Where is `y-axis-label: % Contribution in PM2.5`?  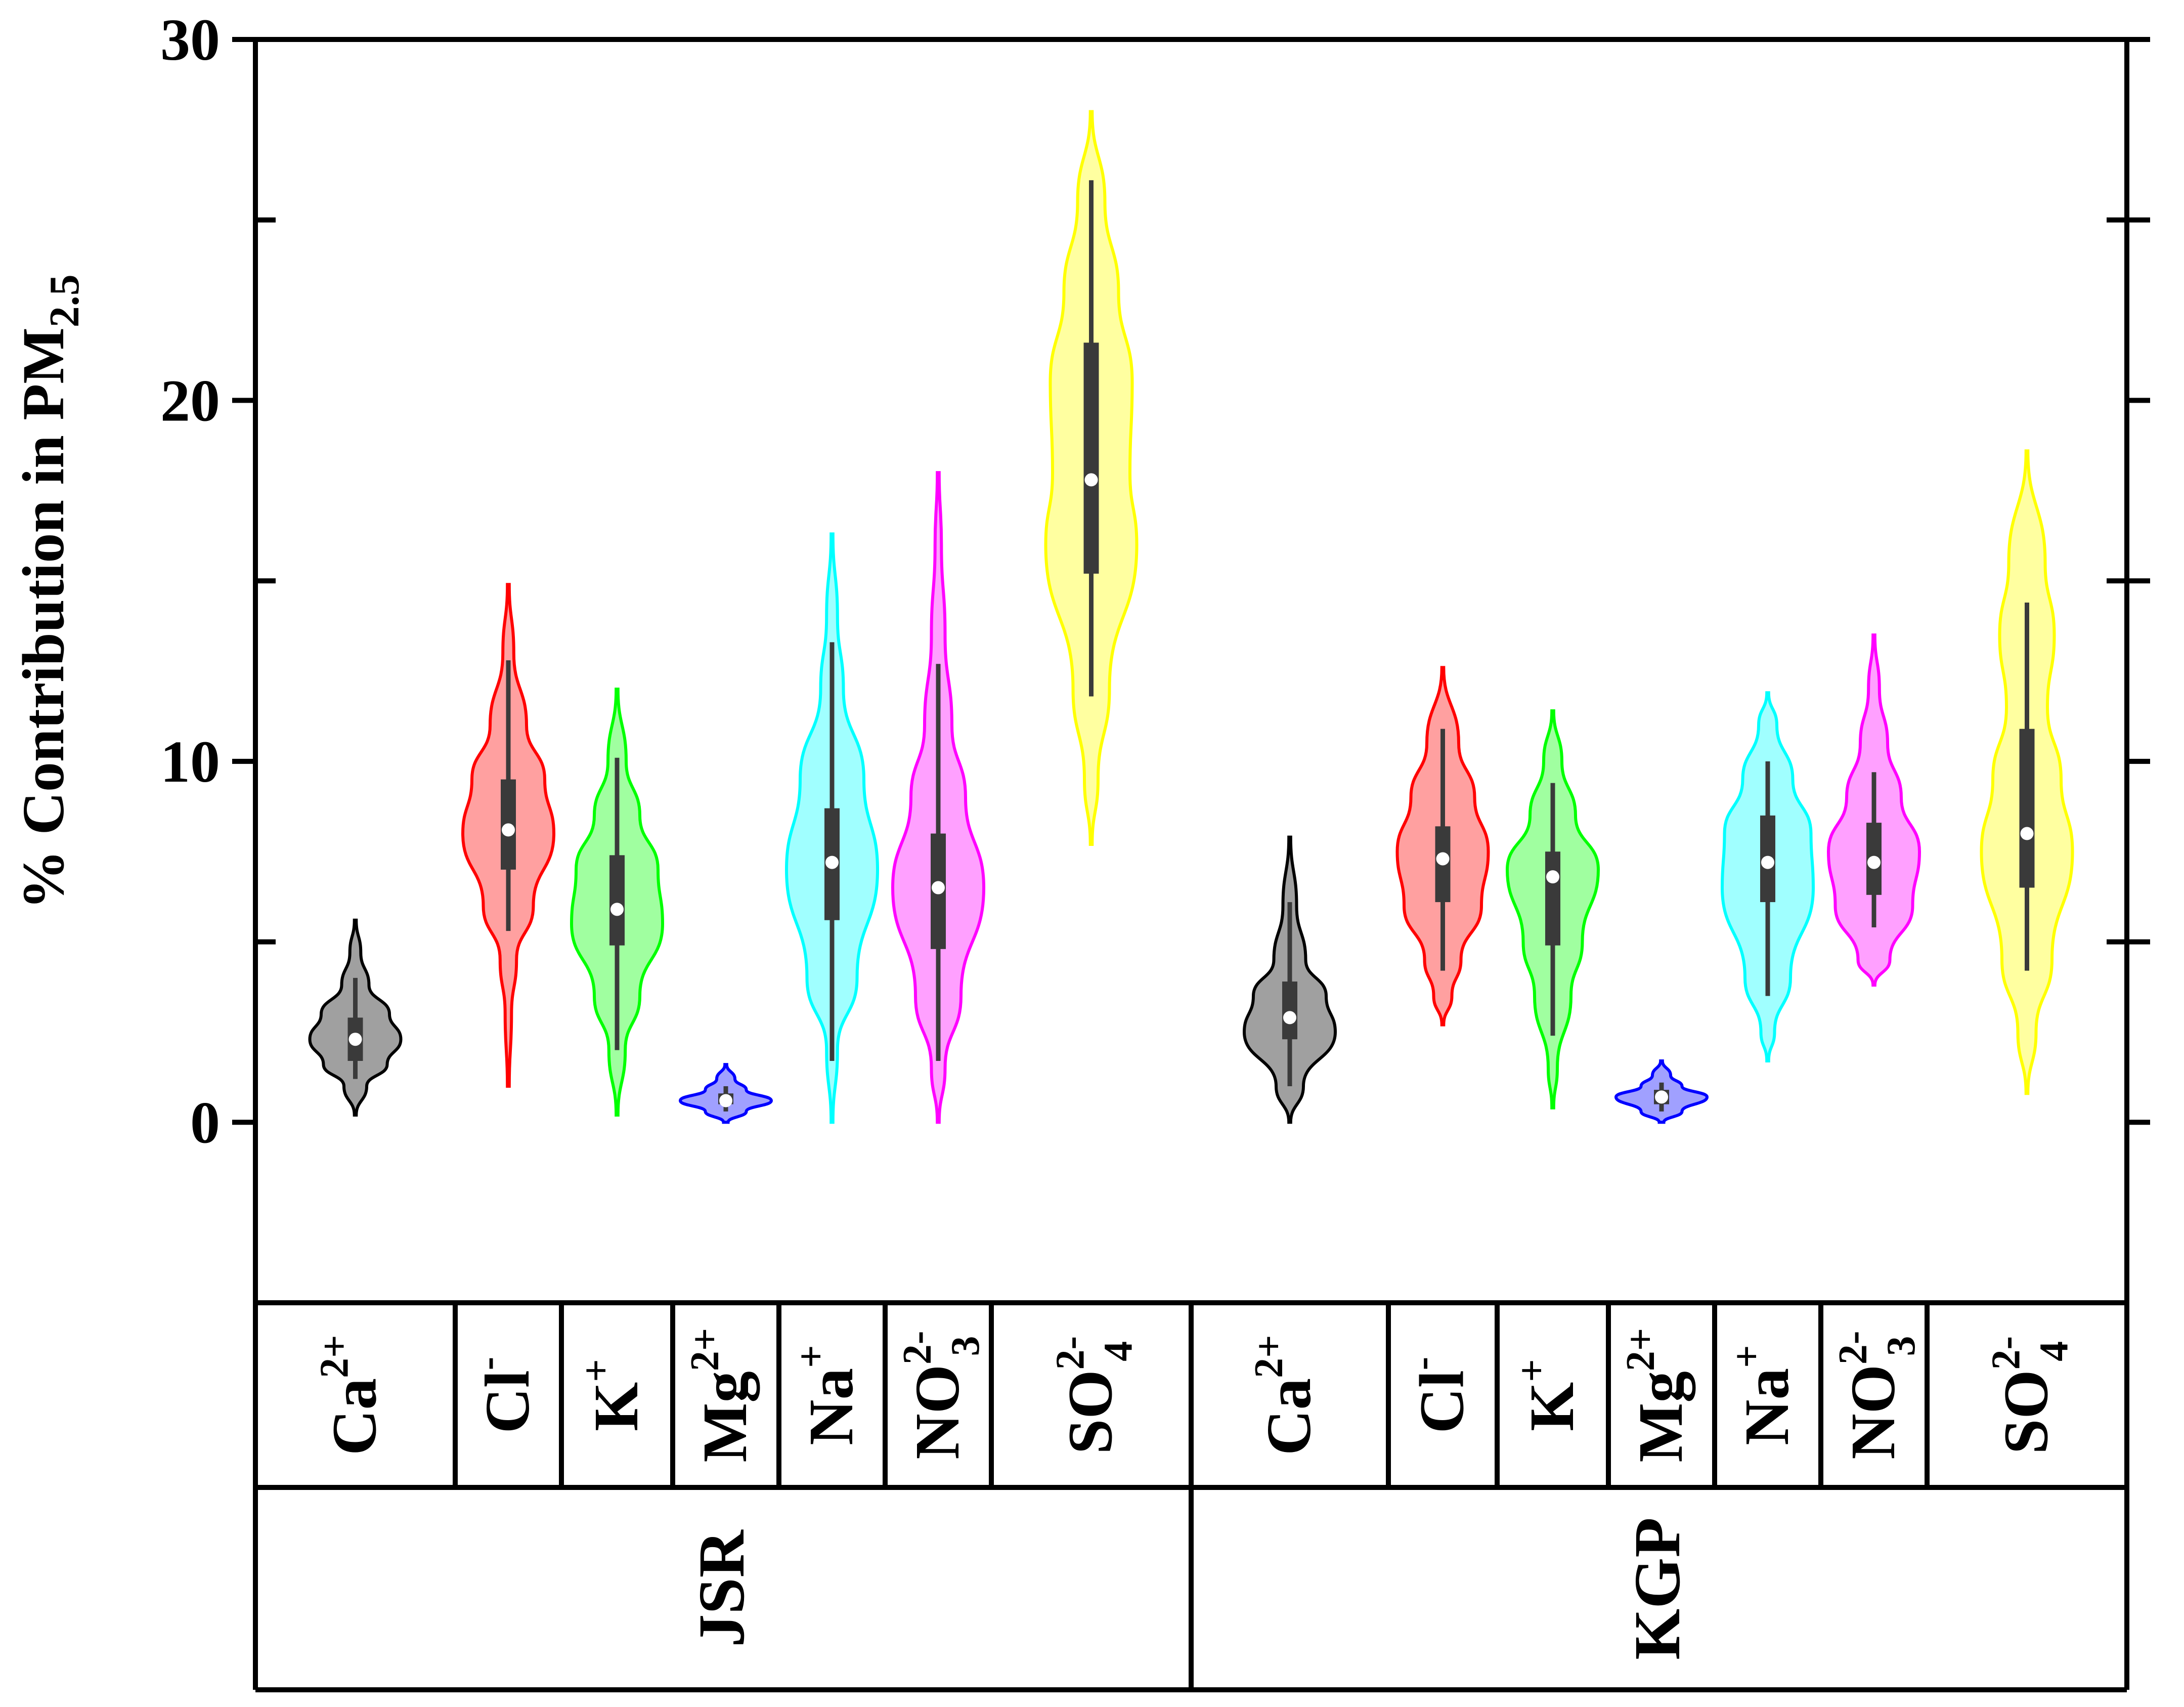 y-axis-label: % Contribution in PM2.5 is located at coordinates (49, 592).